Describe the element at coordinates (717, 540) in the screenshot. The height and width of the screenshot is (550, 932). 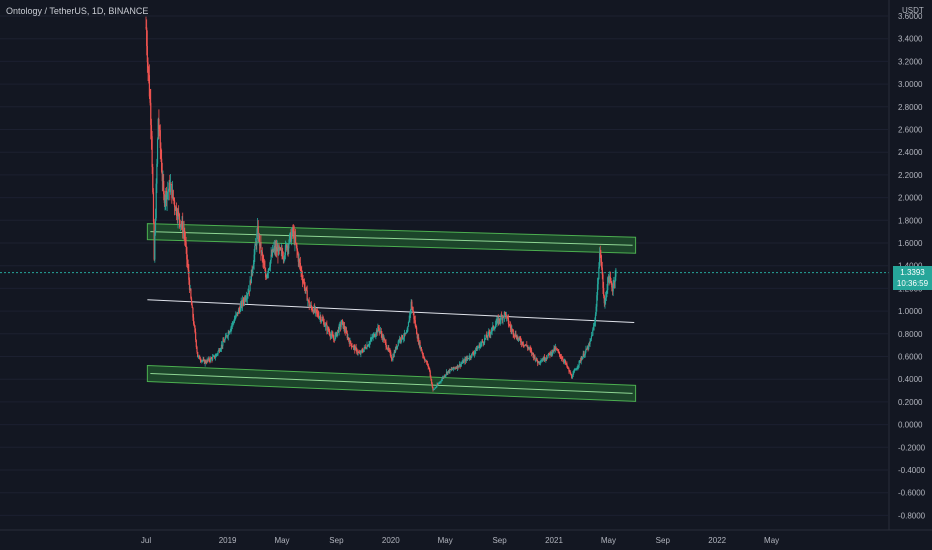
I see `time-tick-label: 2022` at that location.